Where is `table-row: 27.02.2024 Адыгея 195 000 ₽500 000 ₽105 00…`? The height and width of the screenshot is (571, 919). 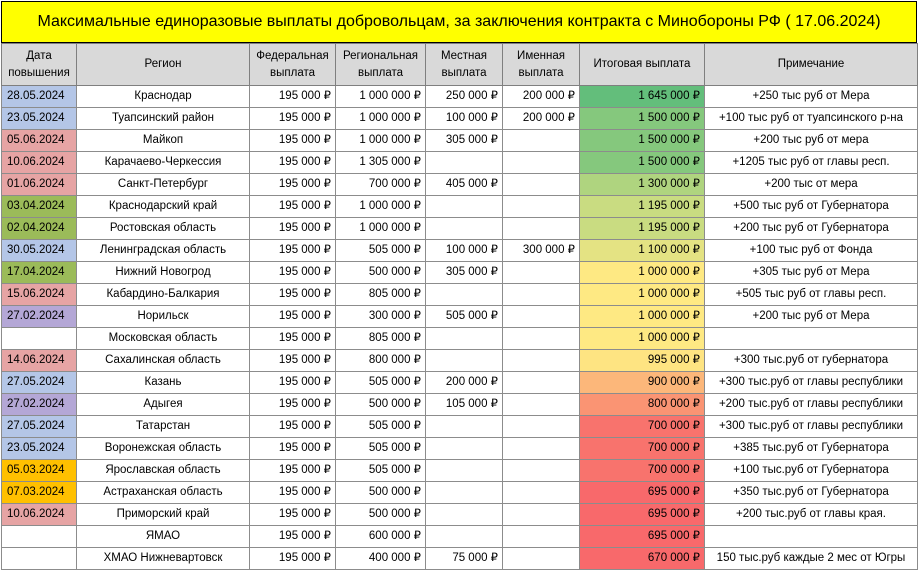 table-row: 27.02.2024 Адыгея 195 000 ₽500 000 ₽105 00… is located at coordinates (459, 404).